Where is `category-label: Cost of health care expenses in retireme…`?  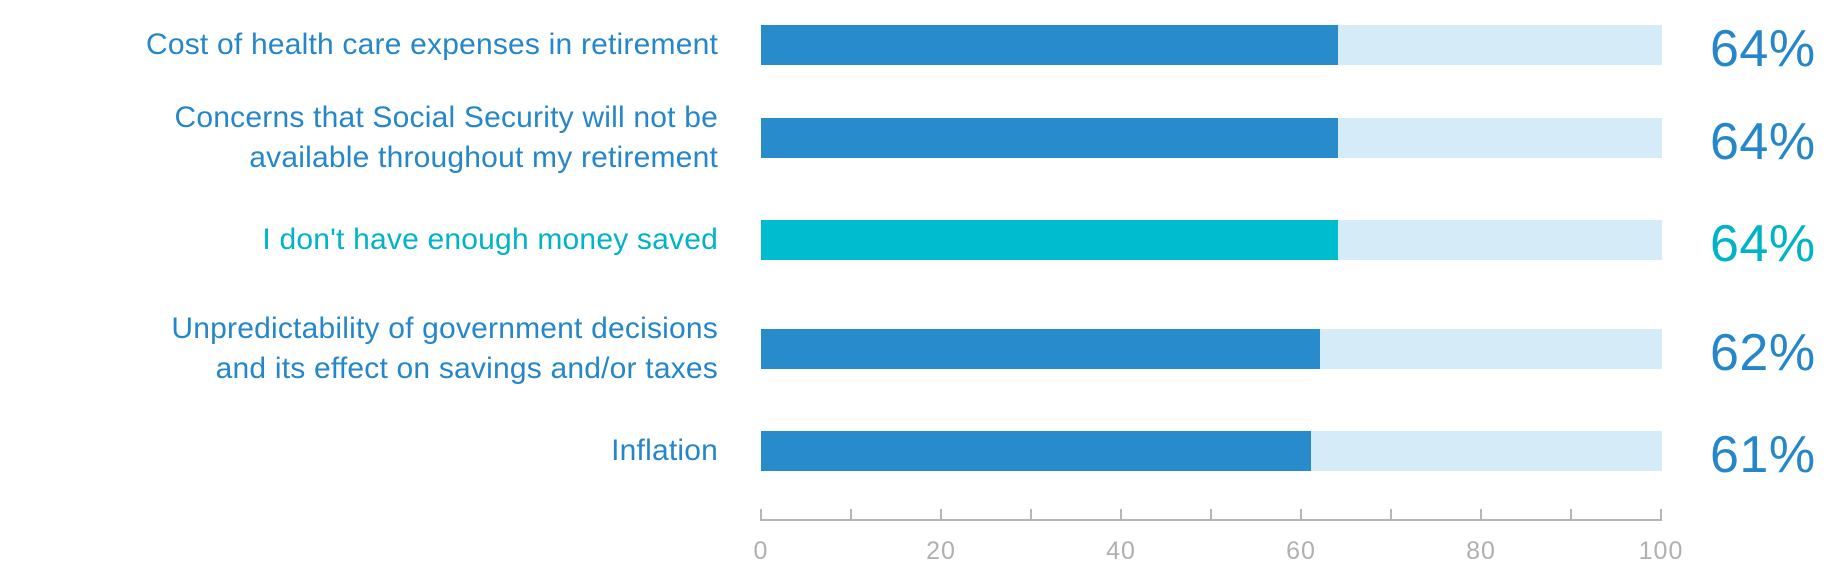 category-label: Cost of health care expenses in retireme… is located at coordinates (431, 44).